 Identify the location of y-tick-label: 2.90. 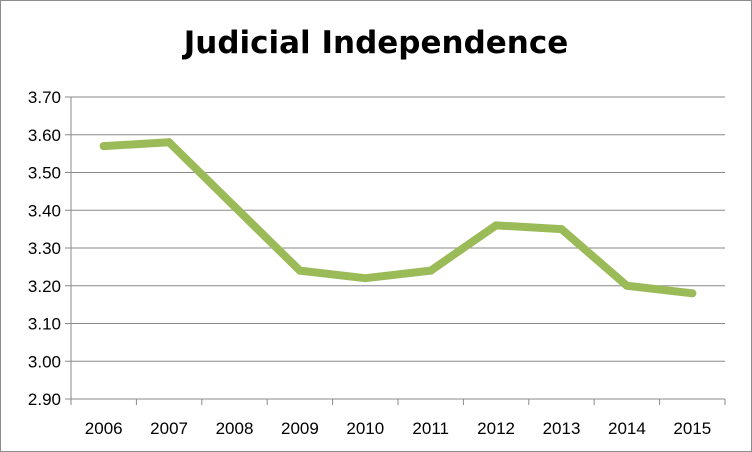
(44, 399).